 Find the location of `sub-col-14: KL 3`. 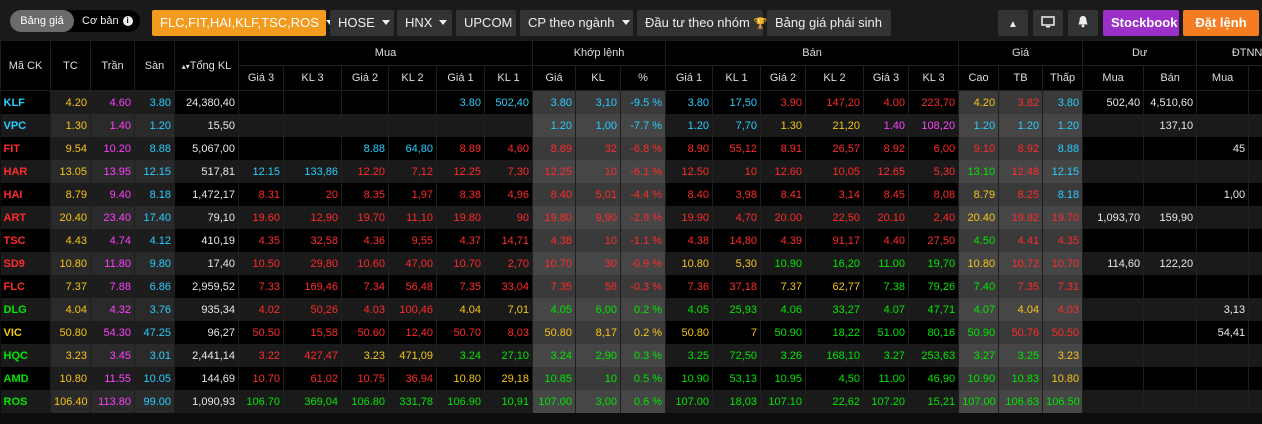

sub-col-14: KL 3 is located at coordinates (934, 78).